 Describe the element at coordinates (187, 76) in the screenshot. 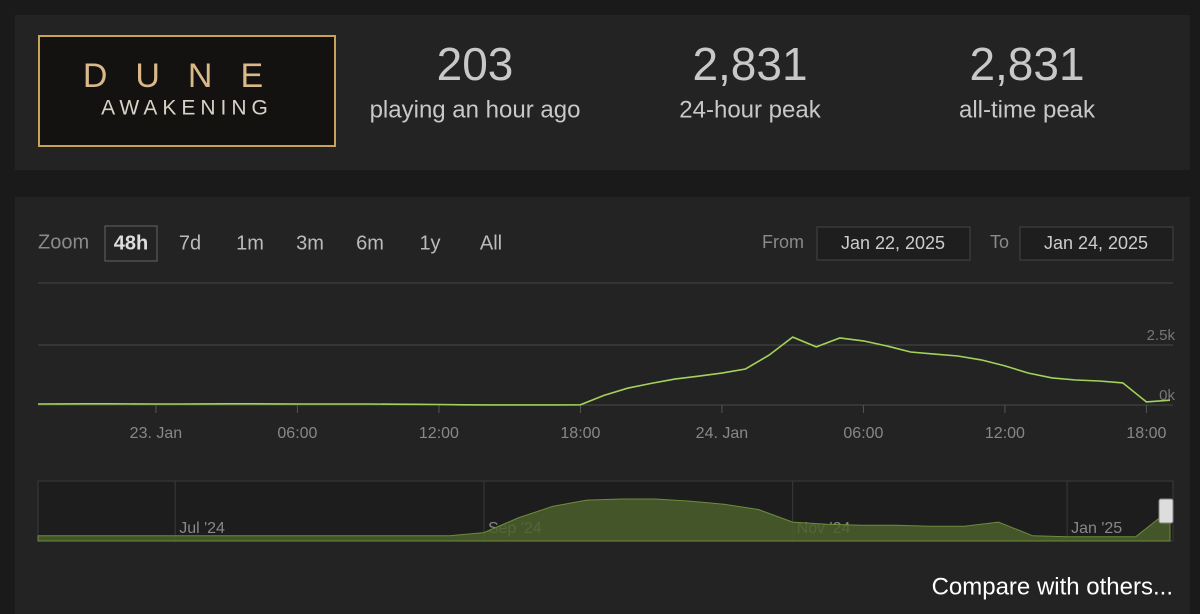

I see `logo-title: DUNE` at that location.